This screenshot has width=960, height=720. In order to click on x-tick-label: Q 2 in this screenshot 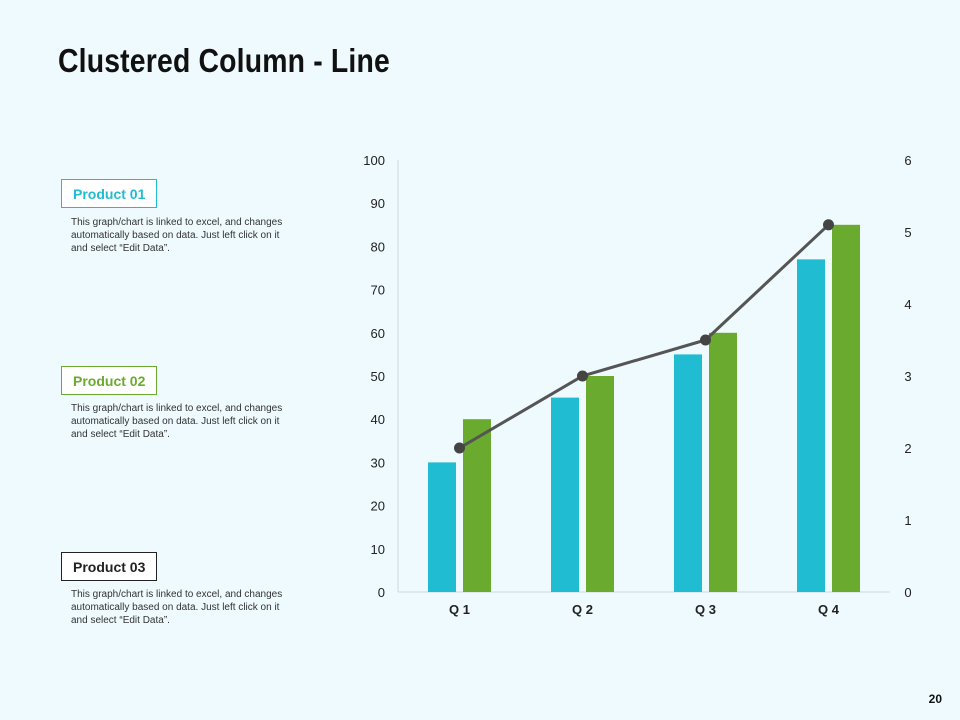, I will do `click(582, 609)`.